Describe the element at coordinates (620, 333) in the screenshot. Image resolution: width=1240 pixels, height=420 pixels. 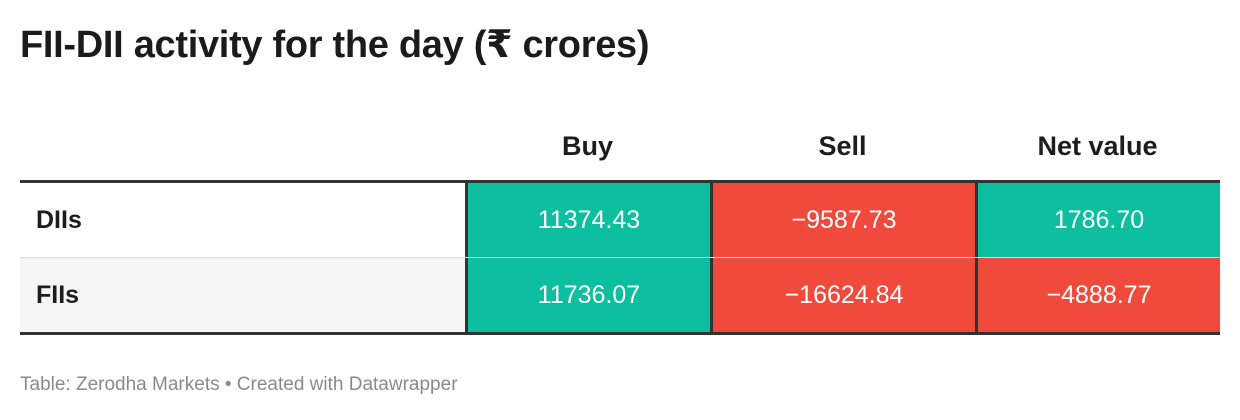
I see `footer-rule` at that location.